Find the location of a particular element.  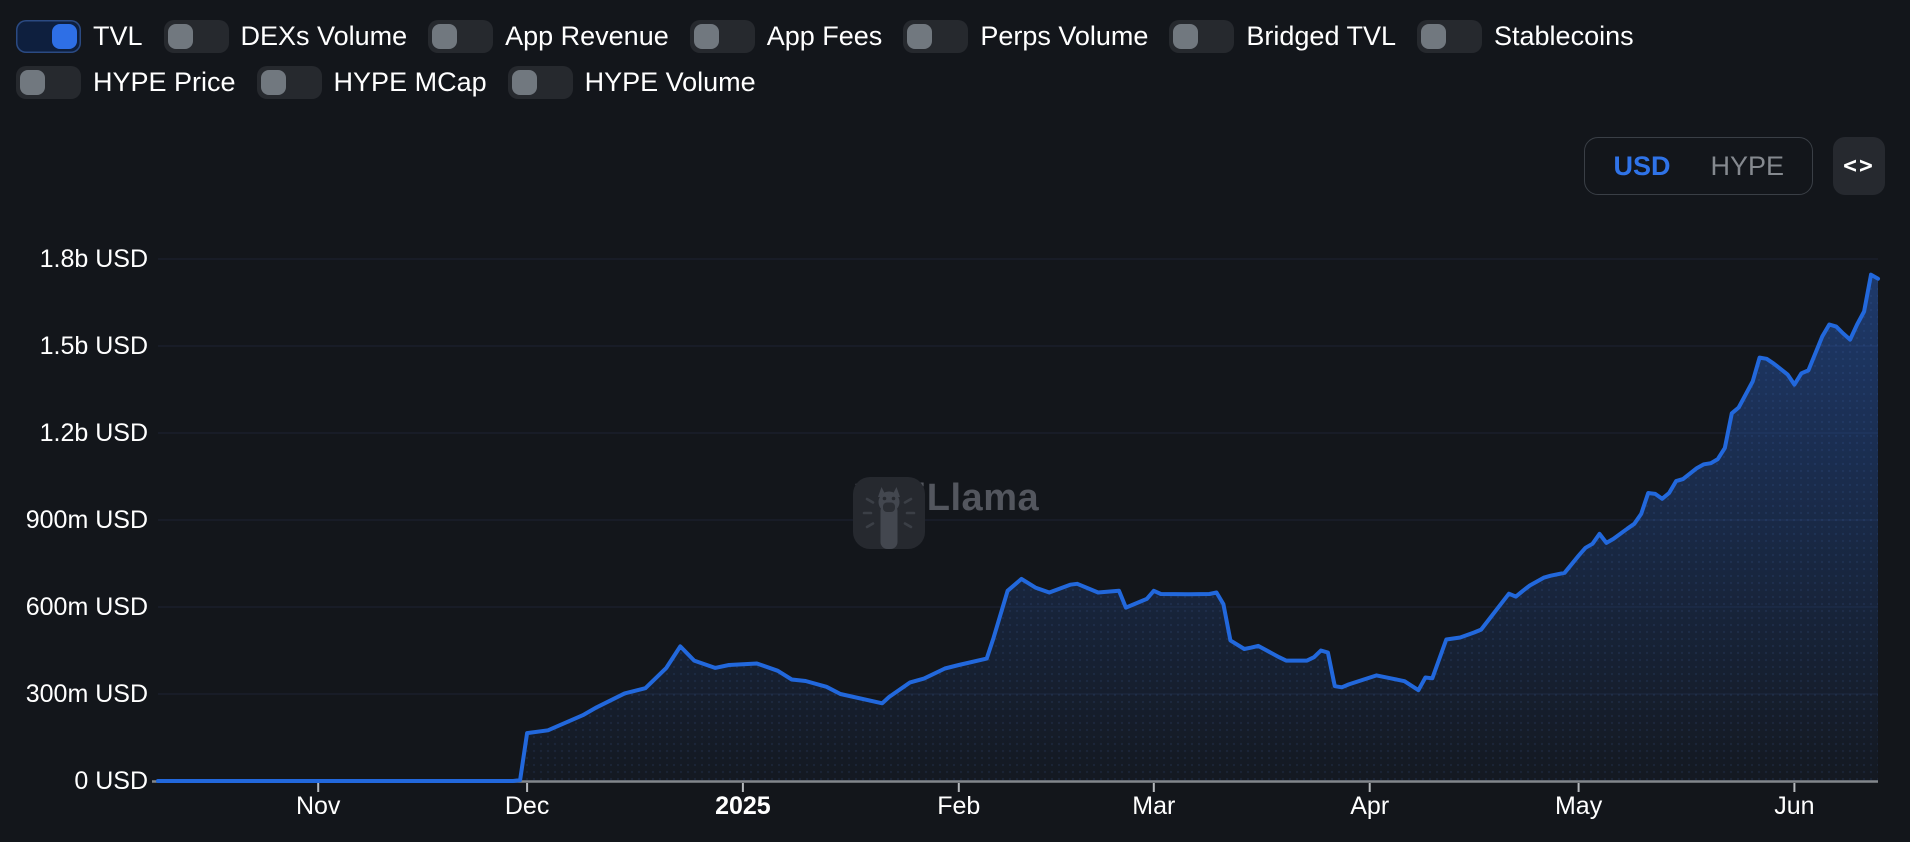

y-axis-label: 300m USD is located at coordinates (86, 694).